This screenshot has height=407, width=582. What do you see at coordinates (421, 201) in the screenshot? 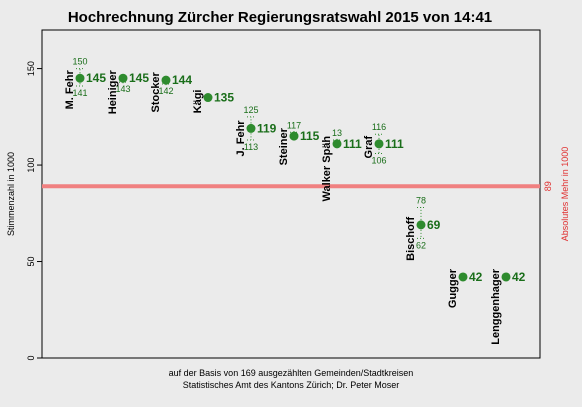
I see `interval-upper-label: 78` at bounding box center [421, 201].